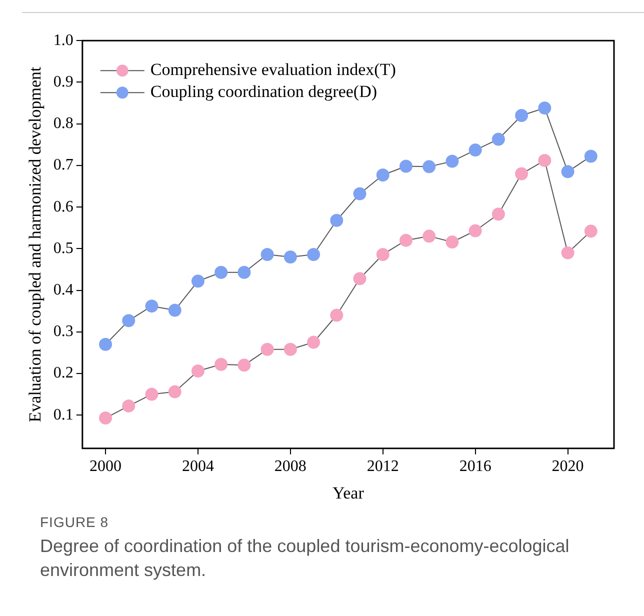 The height and width of the screenshot is (616, 644). Describe the element at coordinates (348, 492) in the screenshot. I see `x-axis-title: Year` at that location.